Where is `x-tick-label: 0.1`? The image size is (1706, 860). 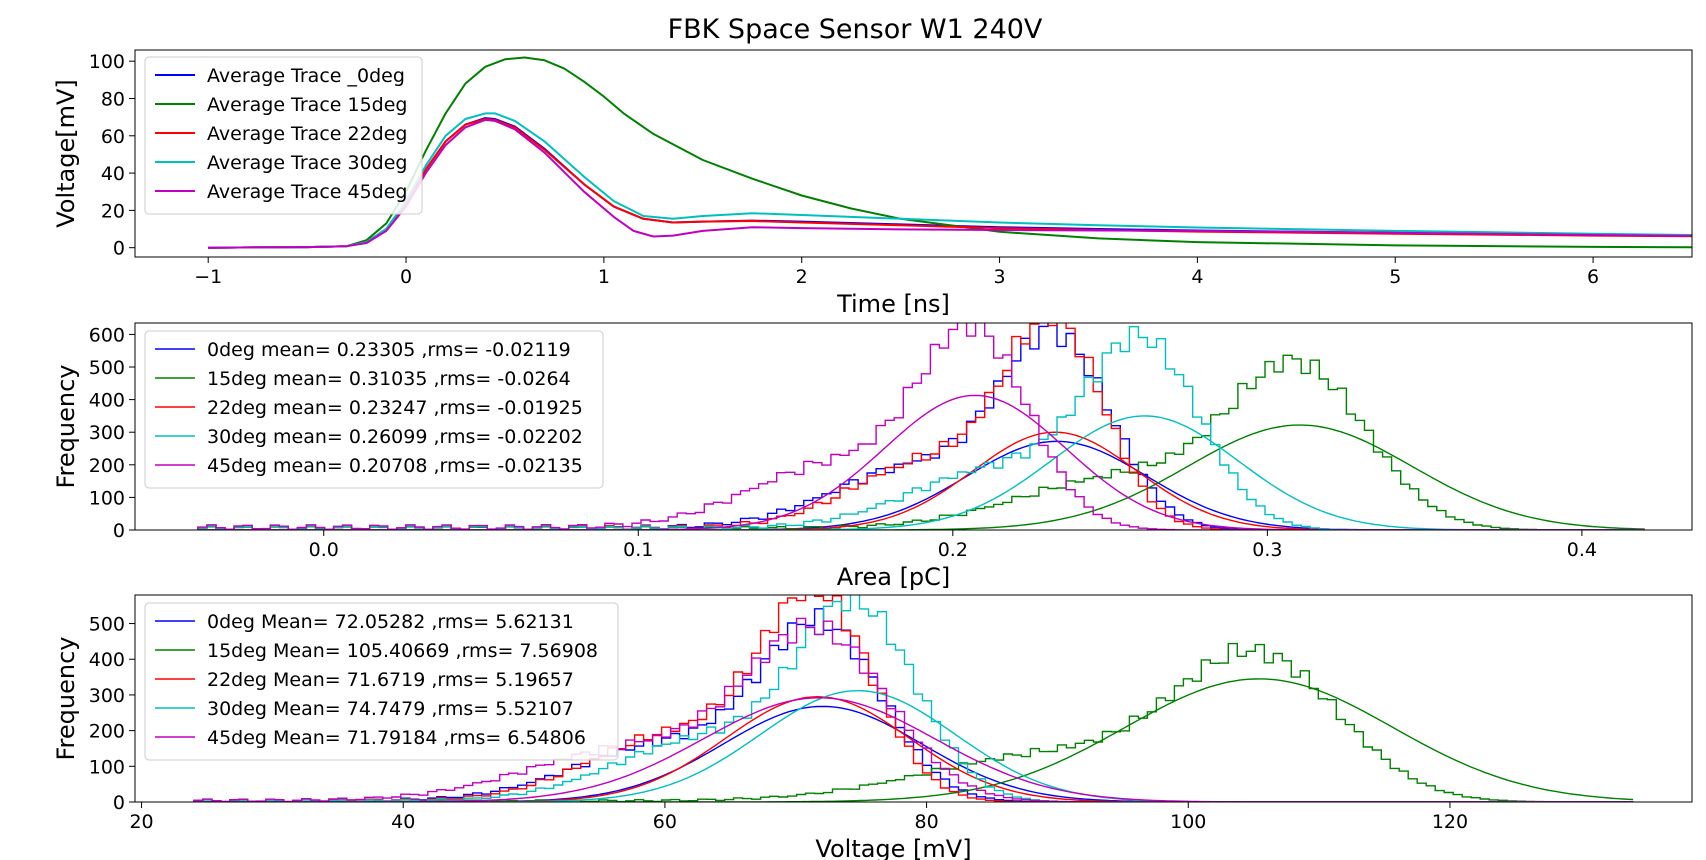 x-tick-label: 0.1 is located at coordinates (638, 550).